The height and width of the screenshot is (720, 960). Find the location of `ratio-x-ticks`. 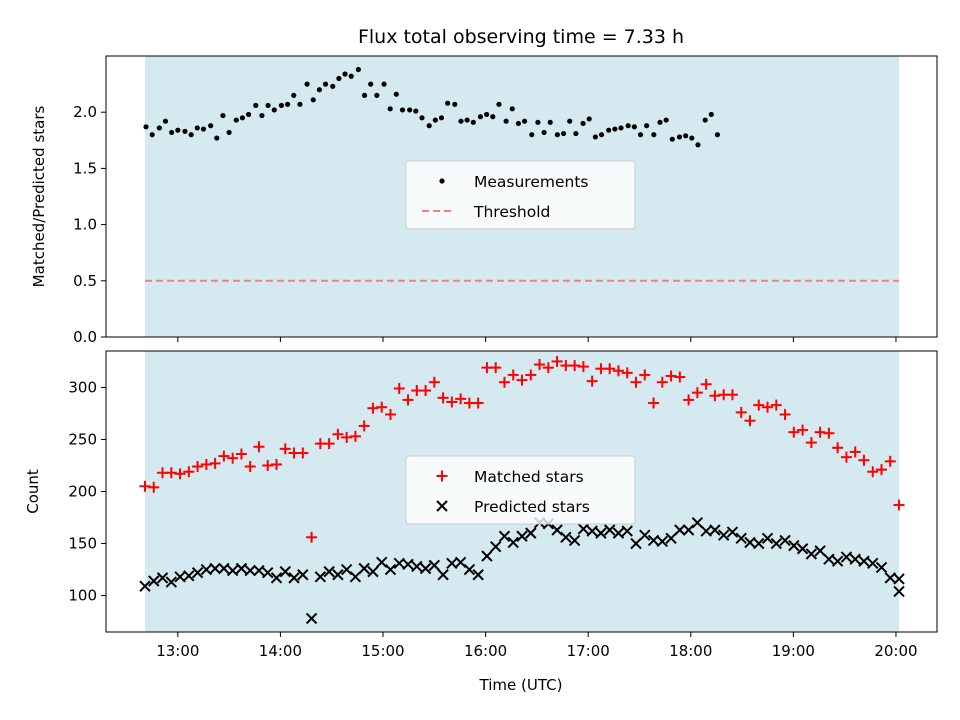

ratio-x-ticks is located at coordinates (537, 339).